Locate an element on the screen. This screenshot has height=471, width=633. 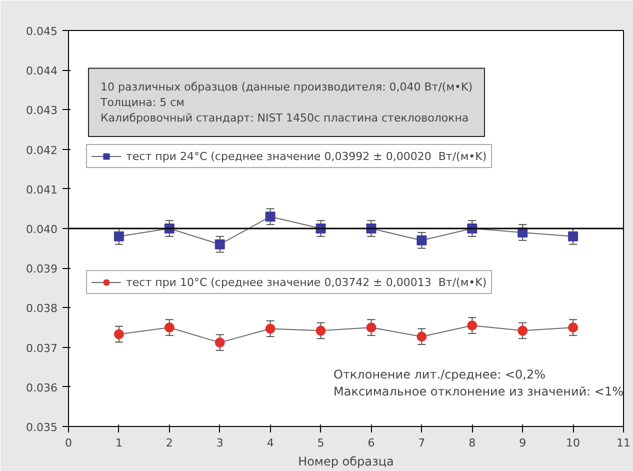
x-tick-label: 5 is located at coordinates (320, 443).